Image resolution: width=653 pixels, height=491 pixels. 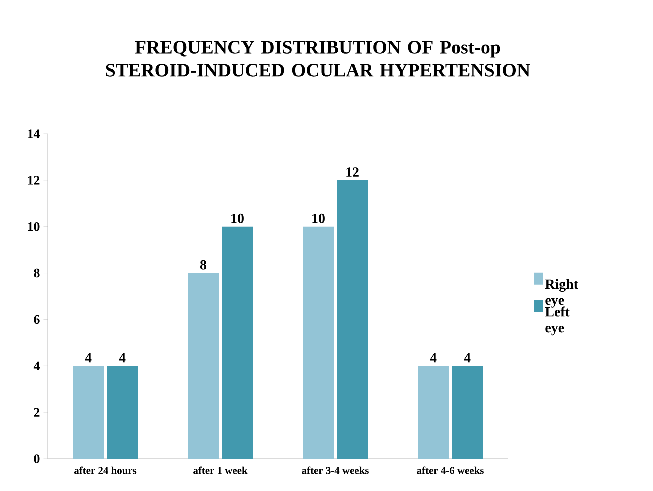 What do you see at coordinates (37, 459) in the screenshot?
I see `y-tick-label: 0` at bounding box center [37, 459].